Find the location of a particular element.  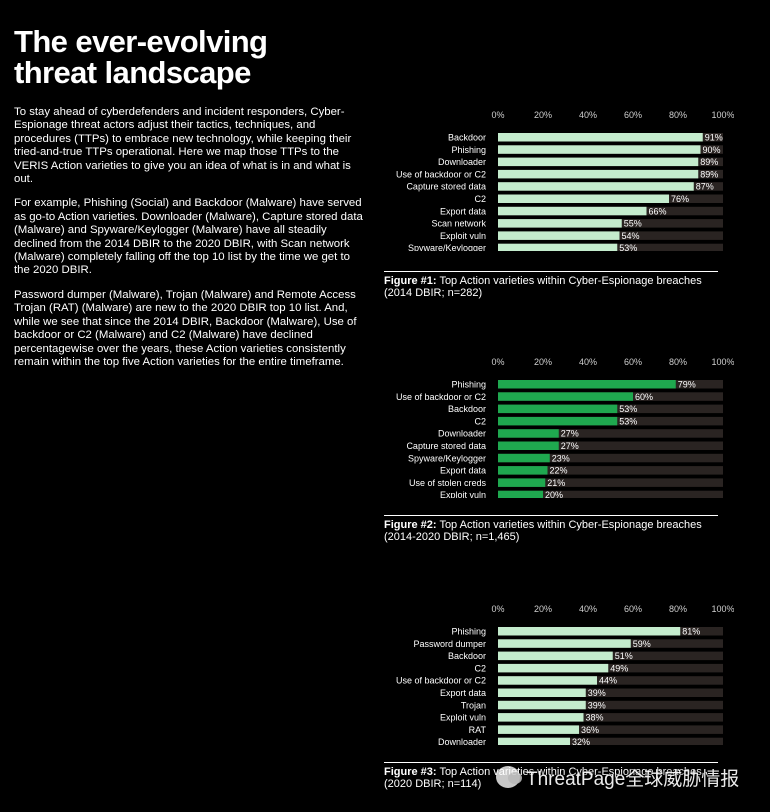

figure-2-x-tick-0: 0% is located at coordinates (497, 362).